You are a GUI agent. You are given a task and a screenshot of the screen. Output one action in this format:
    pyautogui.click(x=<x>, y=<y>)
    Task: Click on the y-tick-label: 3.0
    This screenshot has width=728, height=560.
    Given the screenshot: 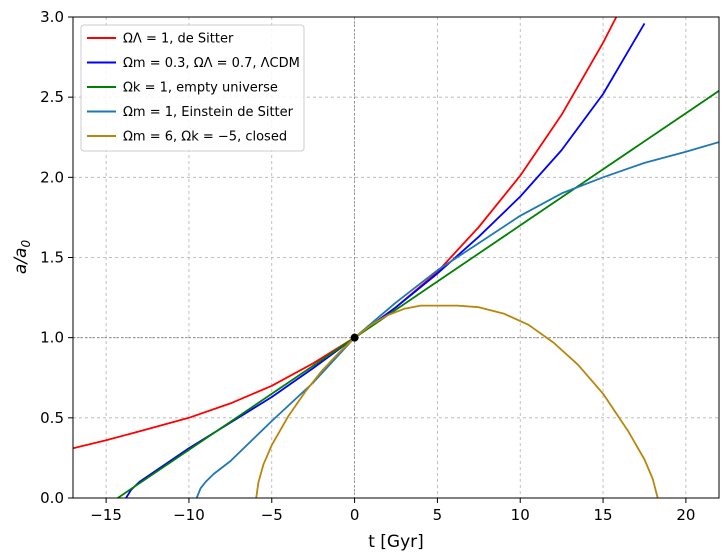 What is the action you would take?
    pyautogui.click(x=52, y=17)
    